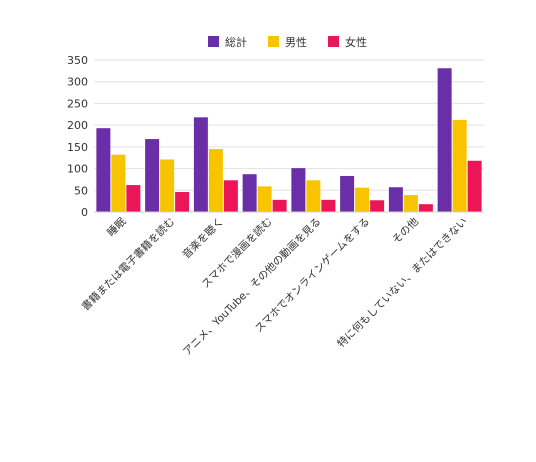 Image resolution: width=536 pixels, height=462 pixels. What do you see at coordinates (356, 42) in the screenshot?
I see `legend-label: 女性` at bounding box center [356, 42].